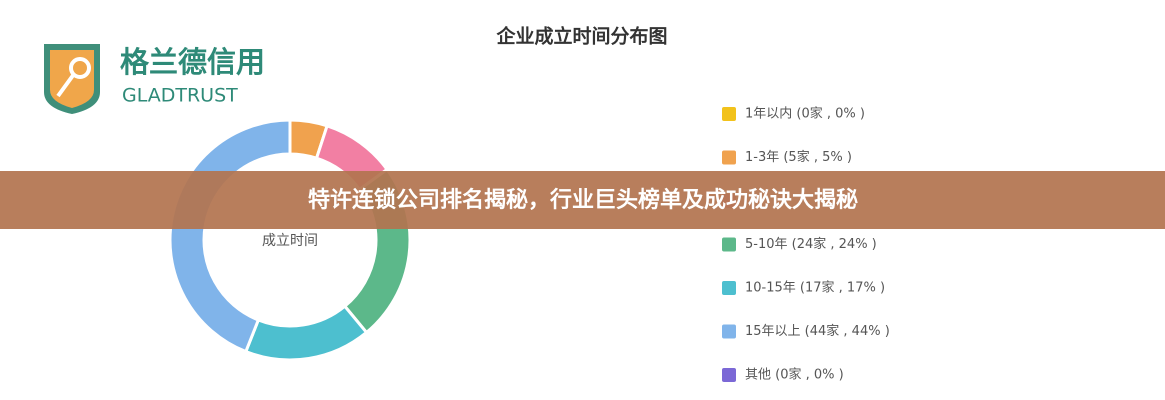 The height and width of the screenshot is (400, 1165). I want to click on banner-title: 特许连锁公司排名揭秘，行业巨头榜单及成功秘诀大揭秘, so click(583, 200).